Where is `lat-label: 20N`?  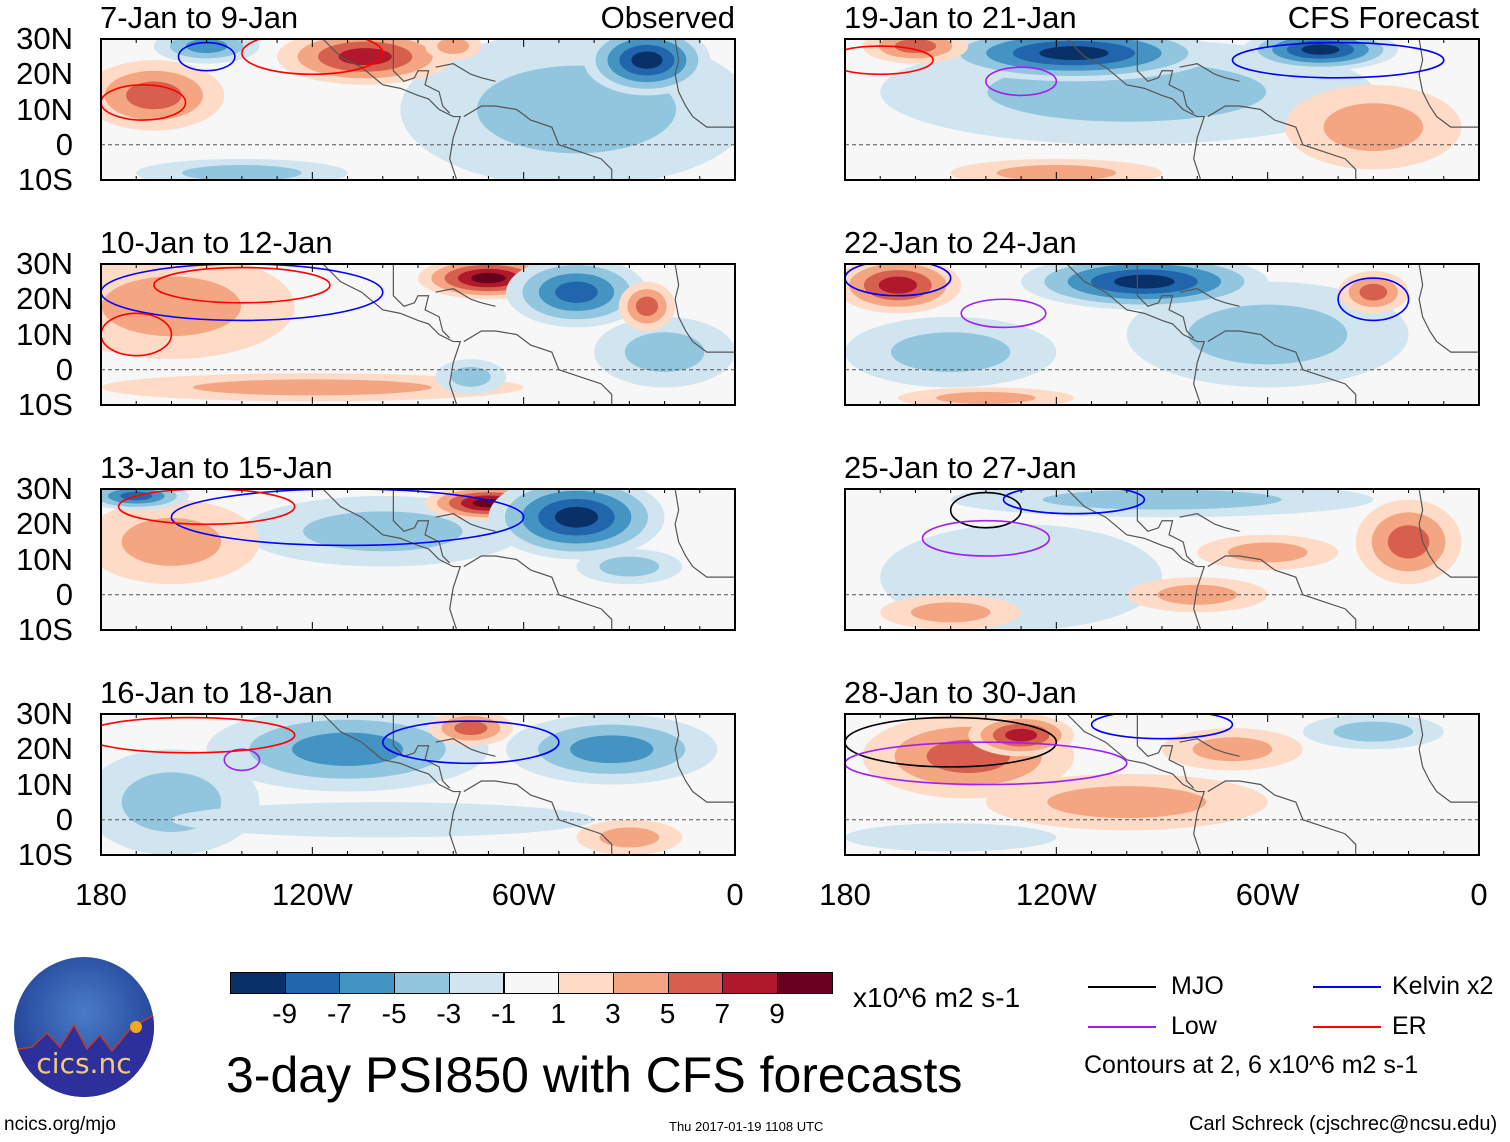 lat-label: 20N is located at coordinates (44, 524).